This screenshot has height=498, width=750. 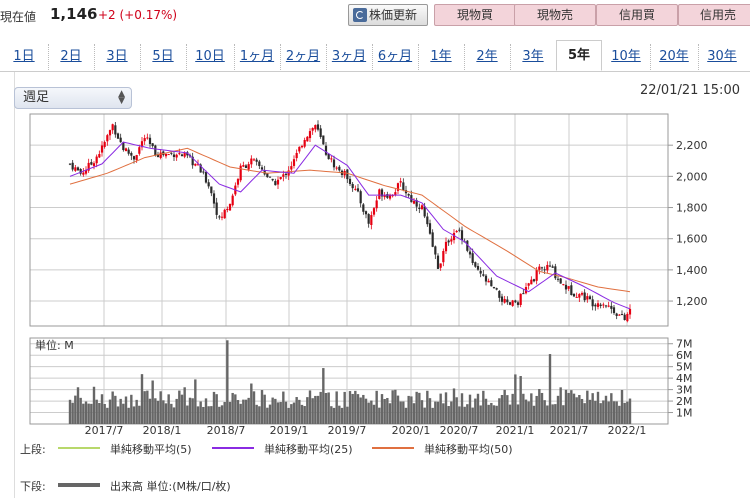 I want to click on tab-5y: 5年, so click(x=579, y=55).